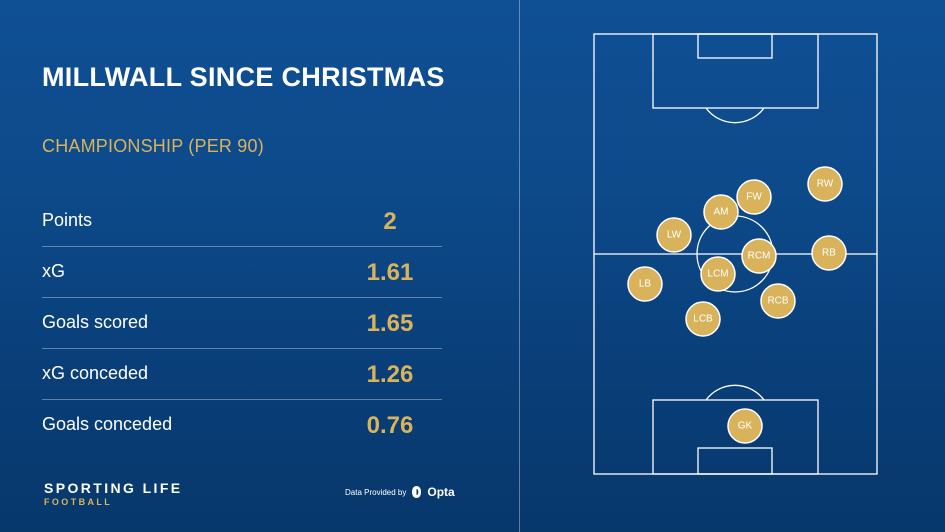  I want to click on panel-divider, so click(519, 266).